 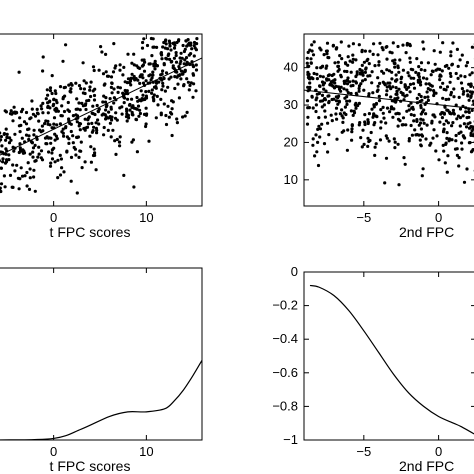 I want to click on y-tick-label: −0.8, so click(x=285, y=405).